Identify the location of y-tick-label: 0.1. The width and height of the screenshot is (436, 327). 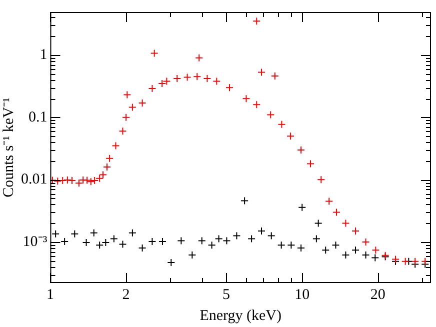
(38, 117).